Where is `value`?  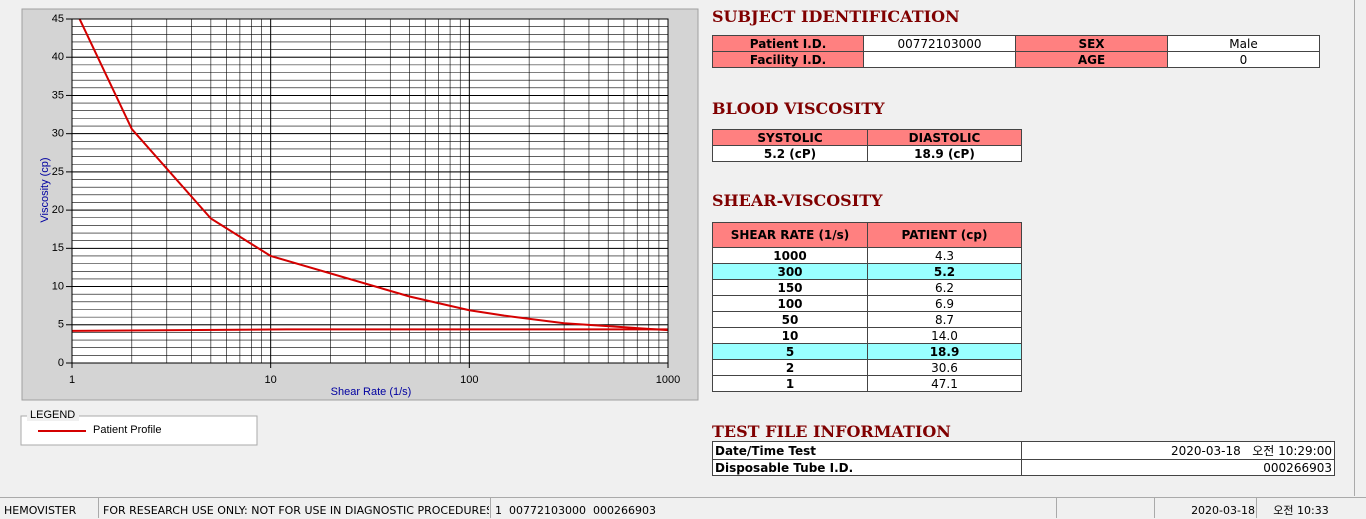
value is located at coordinates (939, 59).